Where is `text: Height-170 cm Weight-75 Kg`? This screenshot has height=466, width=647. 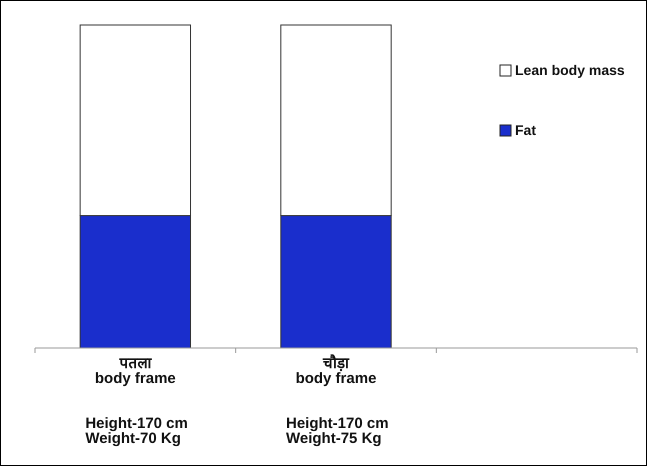
text: Height-170 cm Weight-75 Kg is located at coordinates (337, 431).